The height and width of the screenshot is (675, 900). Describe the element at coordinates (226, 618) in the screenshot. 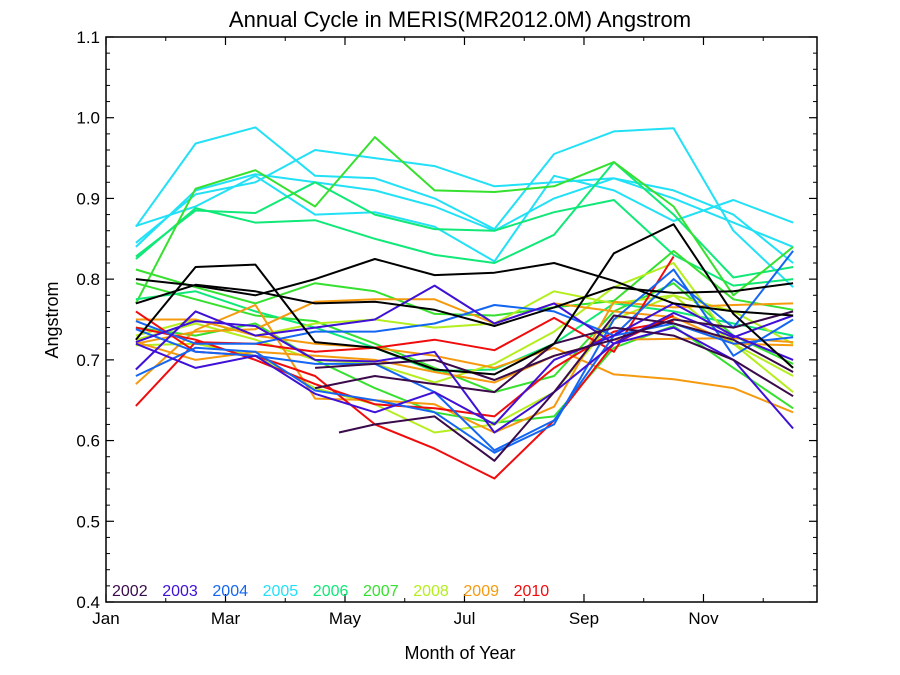

I see `x-tick-label: Mar` at that location.